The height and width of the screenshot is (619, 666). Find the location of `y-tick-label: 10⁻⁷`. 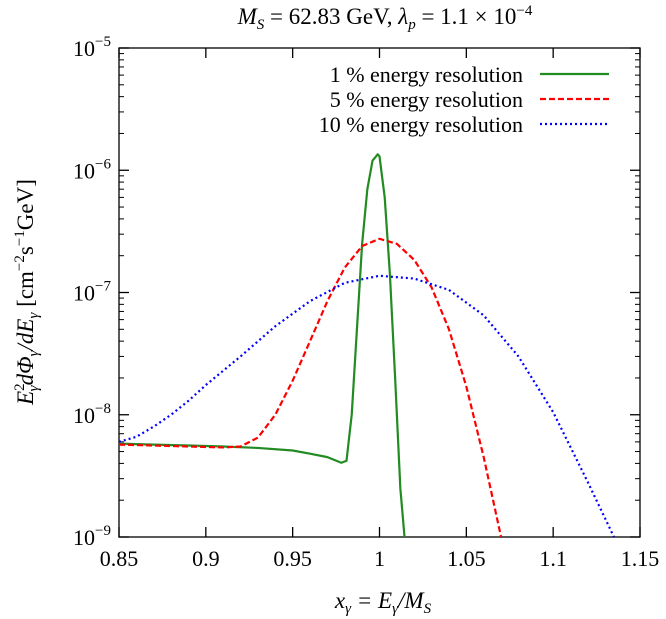

y-tick-label: 10⁻⁷ is located at coordinates (92, 292).